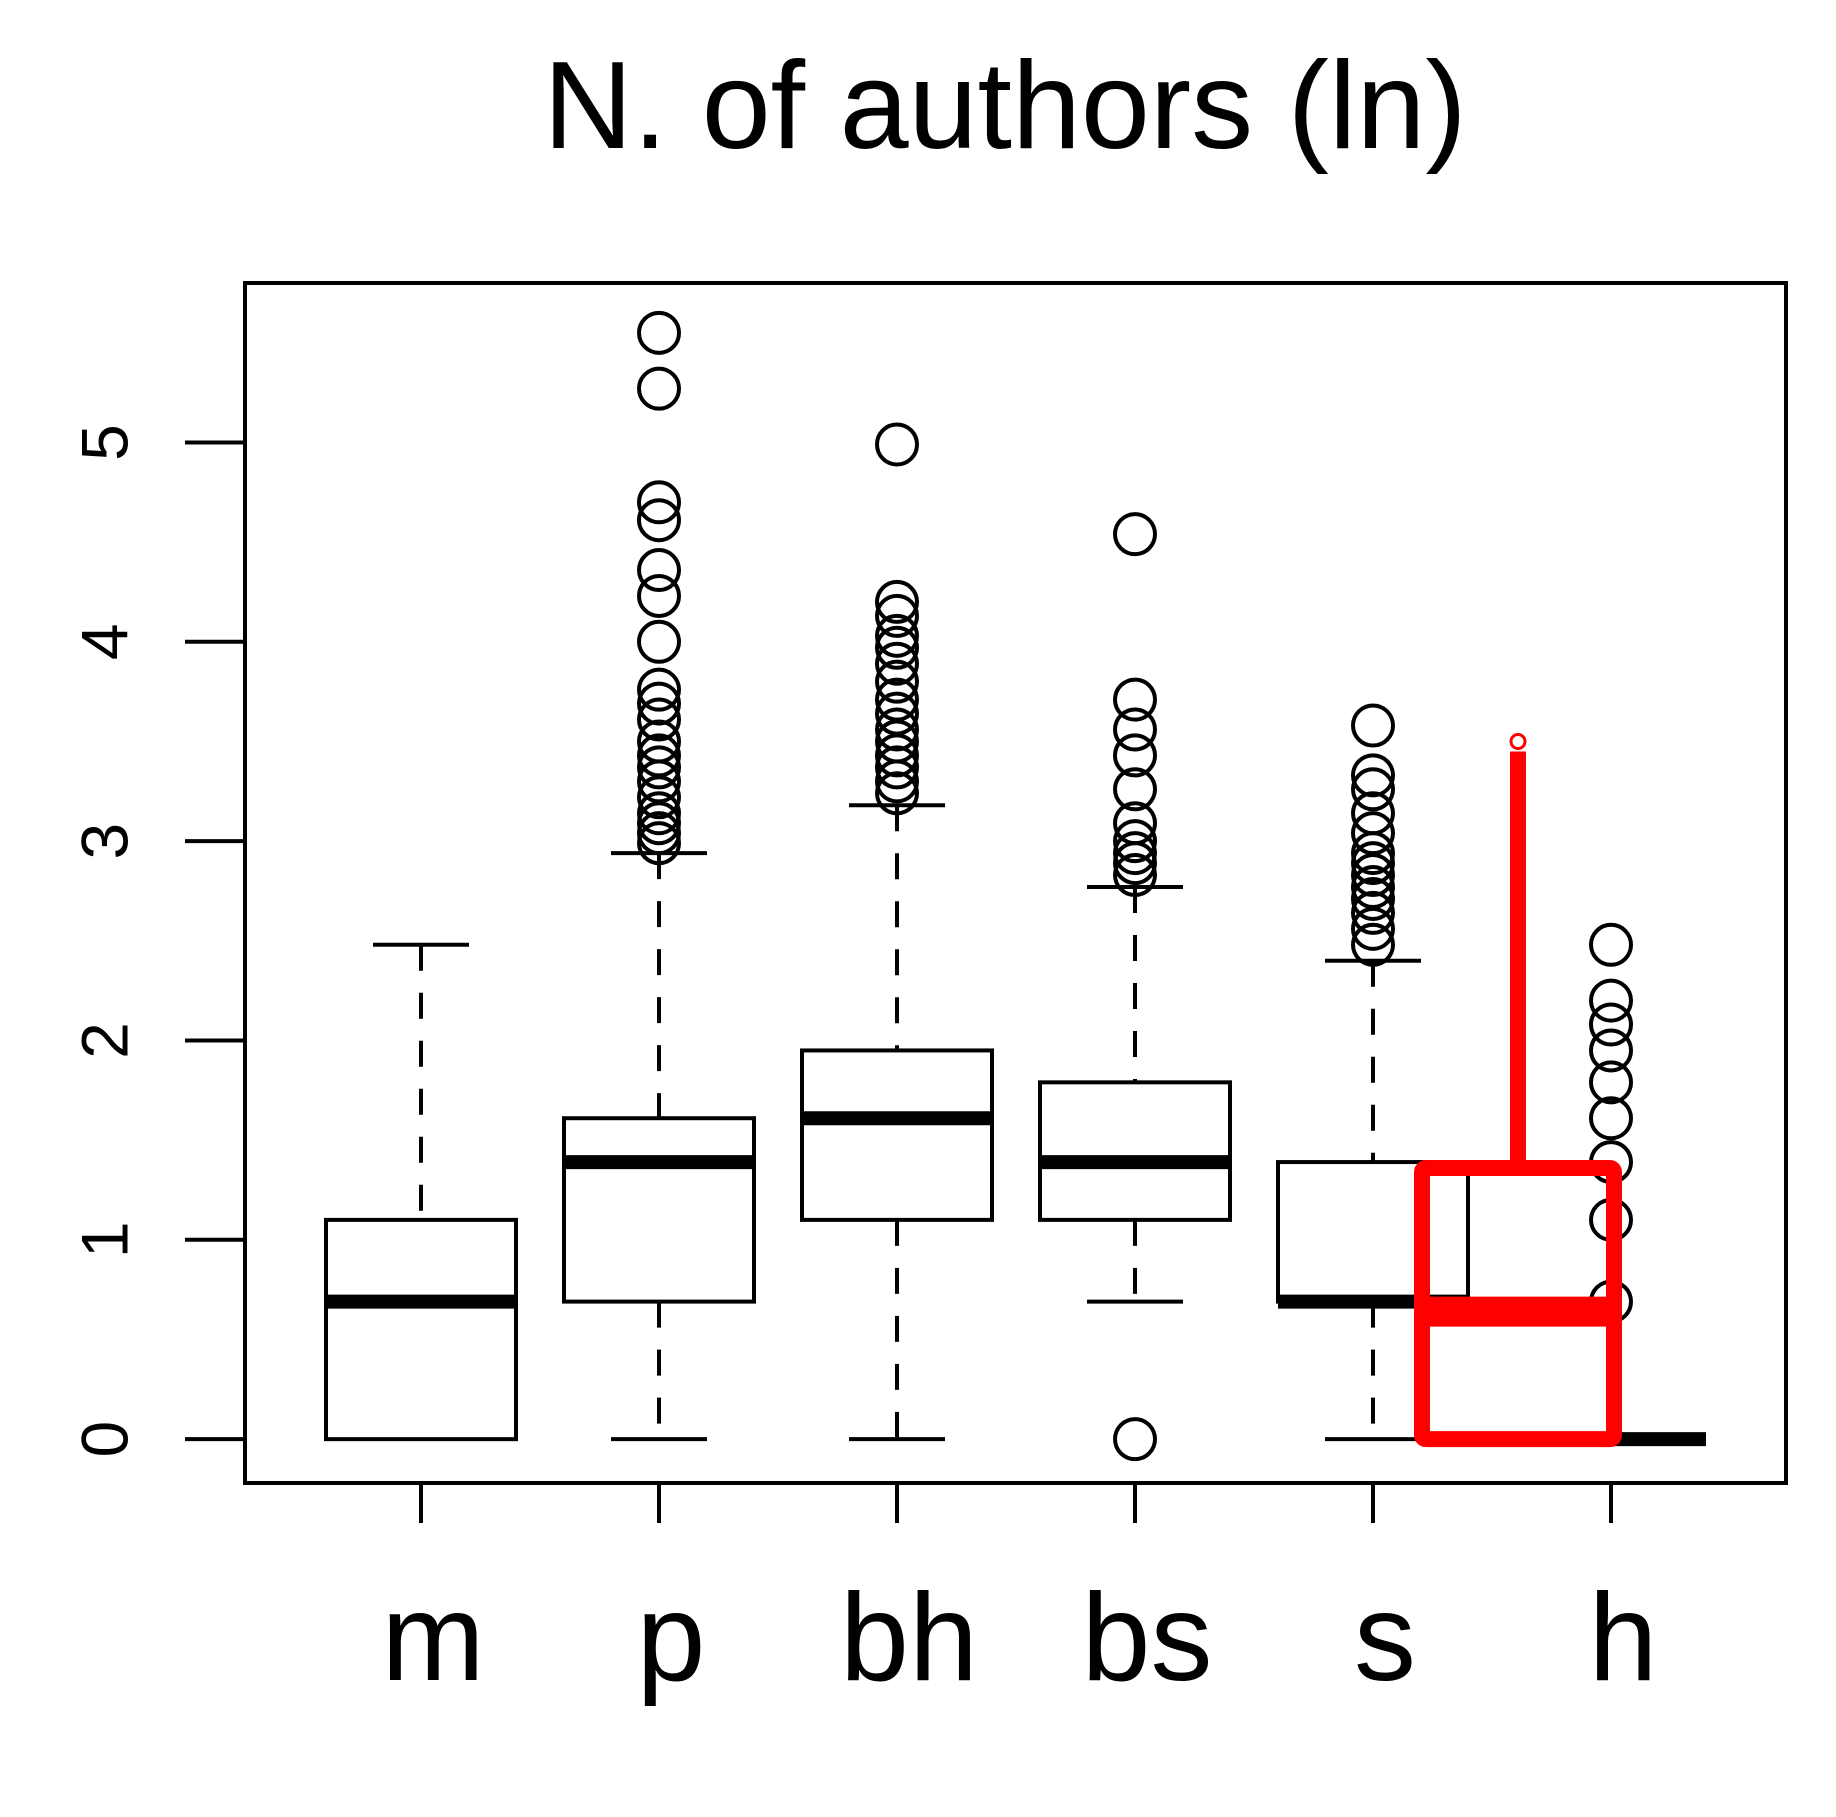 The height and width of the screenshot is (1817, 1836). I want to click on y-tick-label: 1, so click(104, 1239).